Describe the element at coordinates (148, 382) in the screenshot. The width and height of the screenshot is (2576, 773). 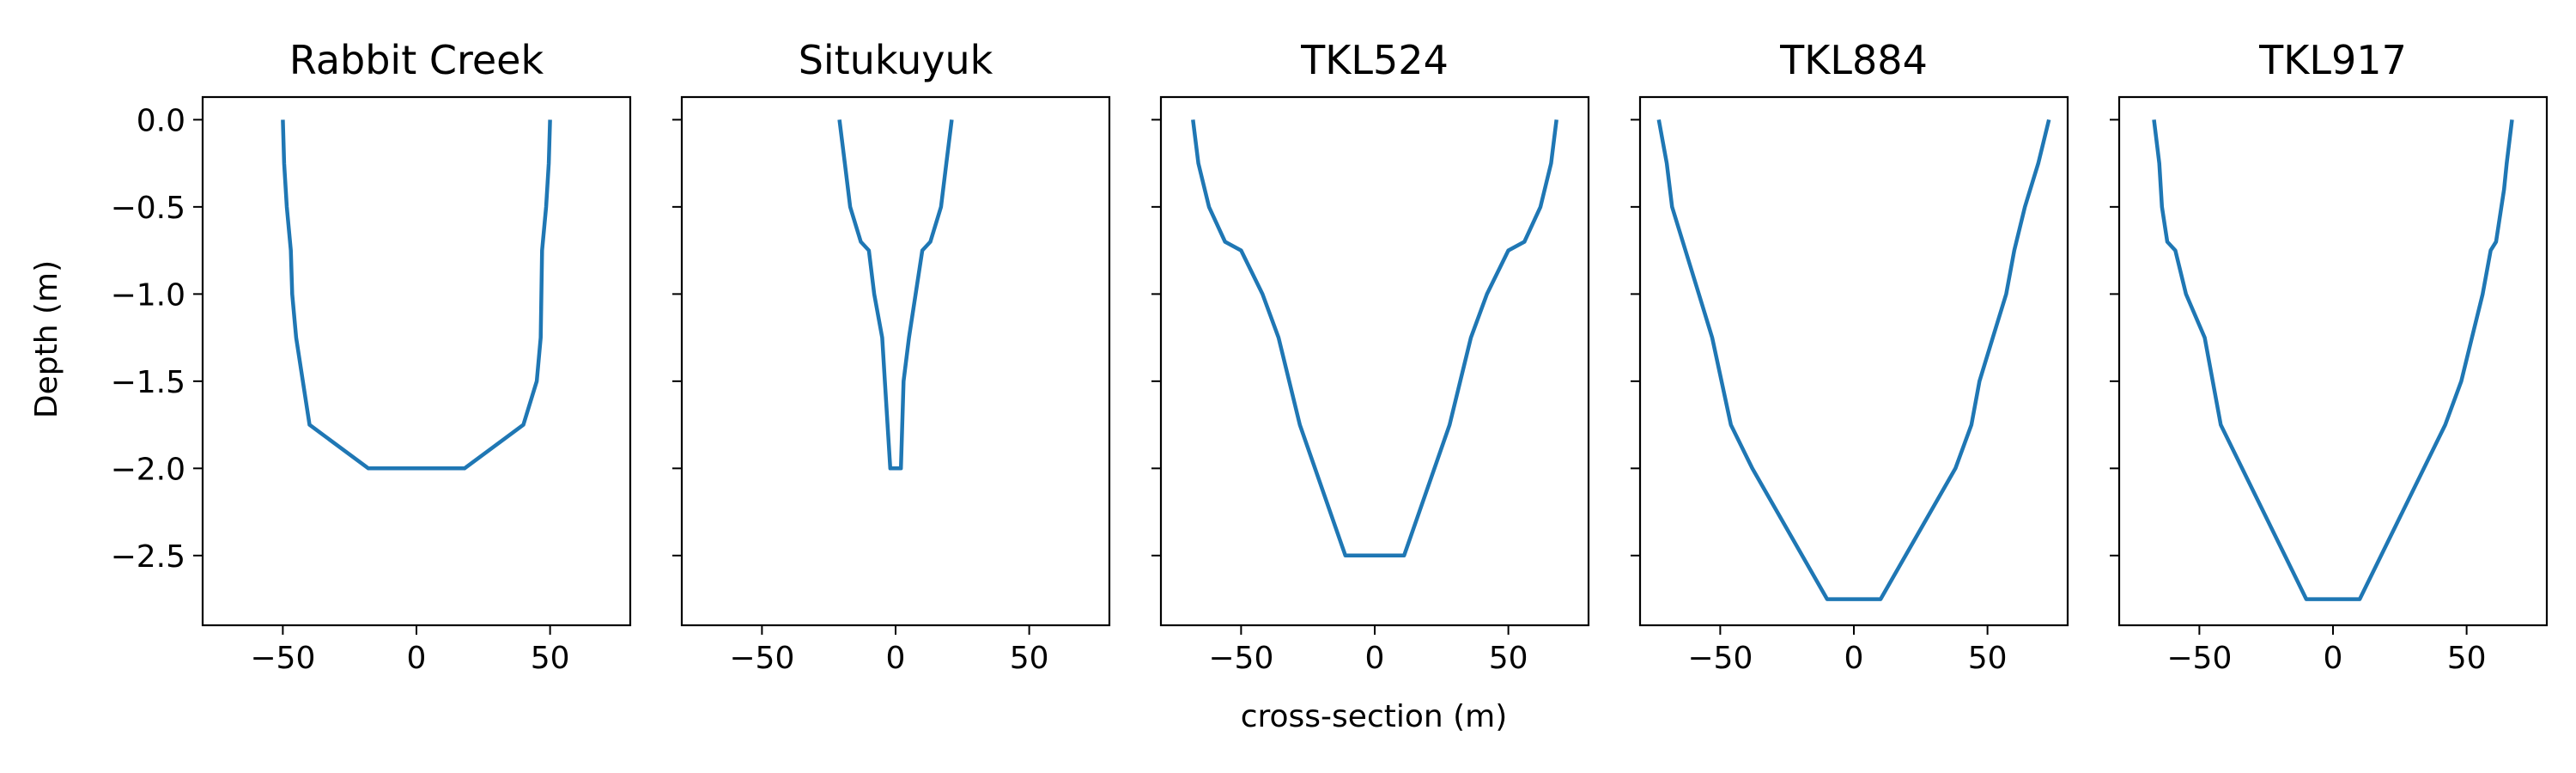
I see `y-tick-label: −1.5` at that location.